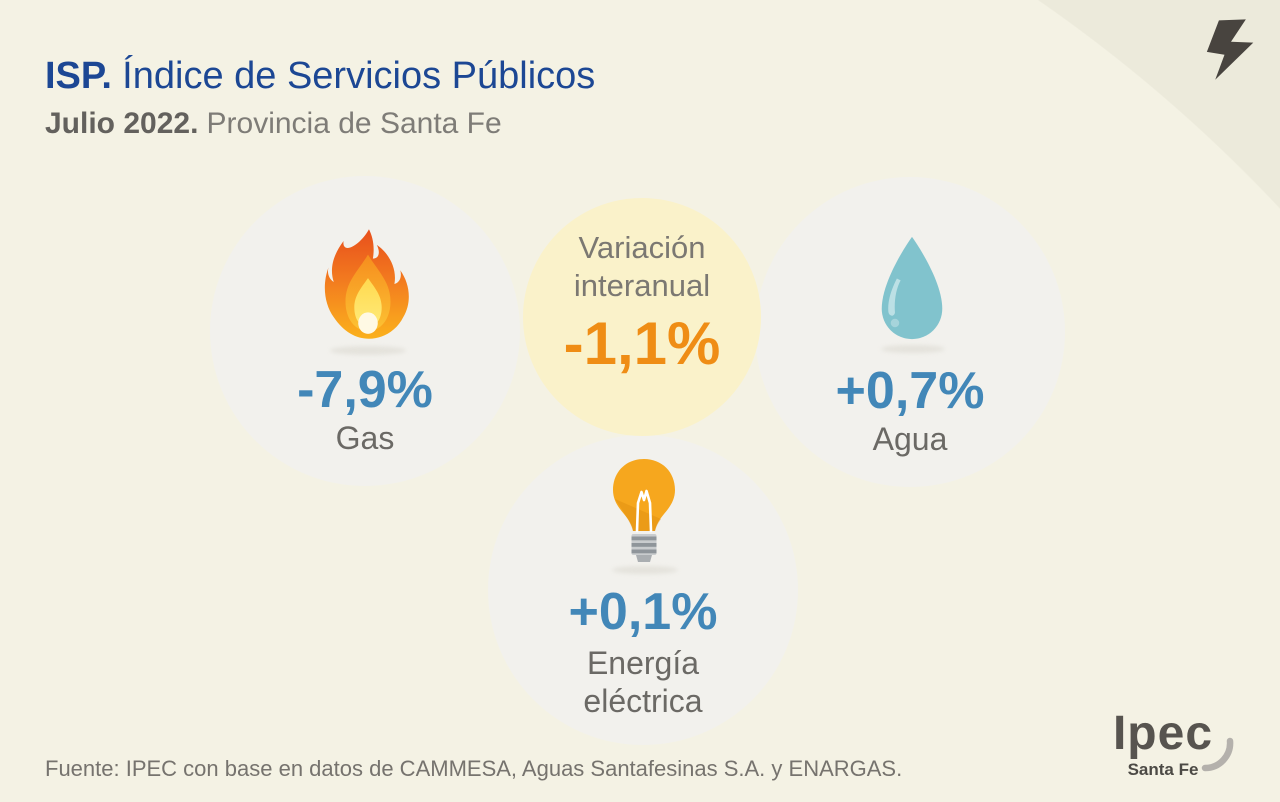 This screenshot has width=1280, height=802. Describe the element at coordinates (368, 350) in the screenshot. I see `flame-shadow` at that location.